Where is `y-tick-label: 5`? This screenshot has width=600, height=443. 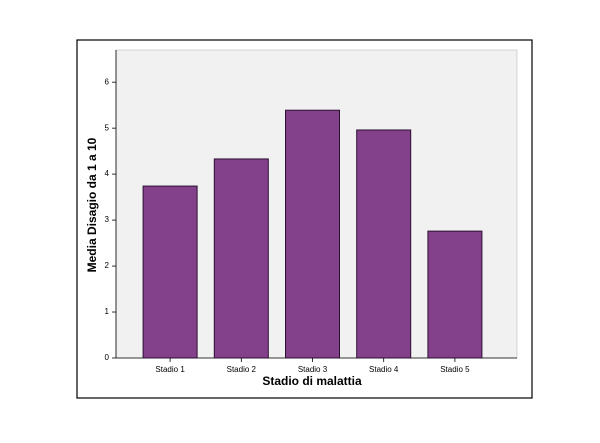 y-tick-label: 5 is located at coordinates (107, 127).